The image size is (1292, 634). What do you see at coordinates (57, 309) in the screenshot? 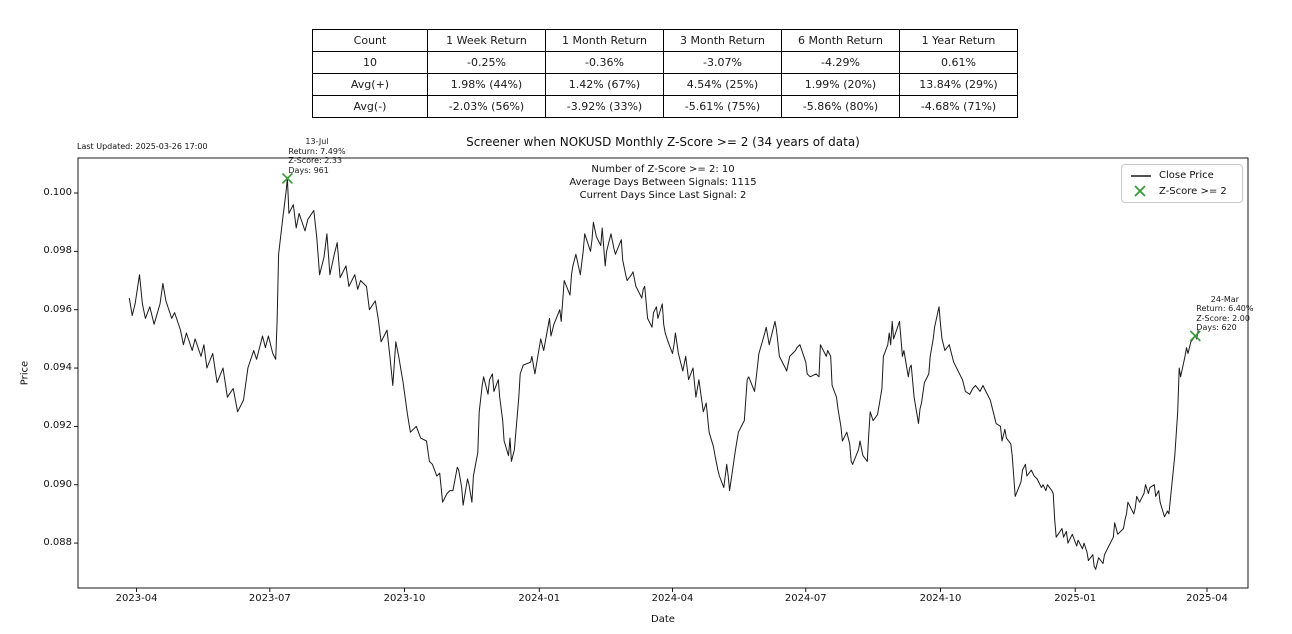
I see `y-tick-label: 0.096` at bounding box center [57, 309].